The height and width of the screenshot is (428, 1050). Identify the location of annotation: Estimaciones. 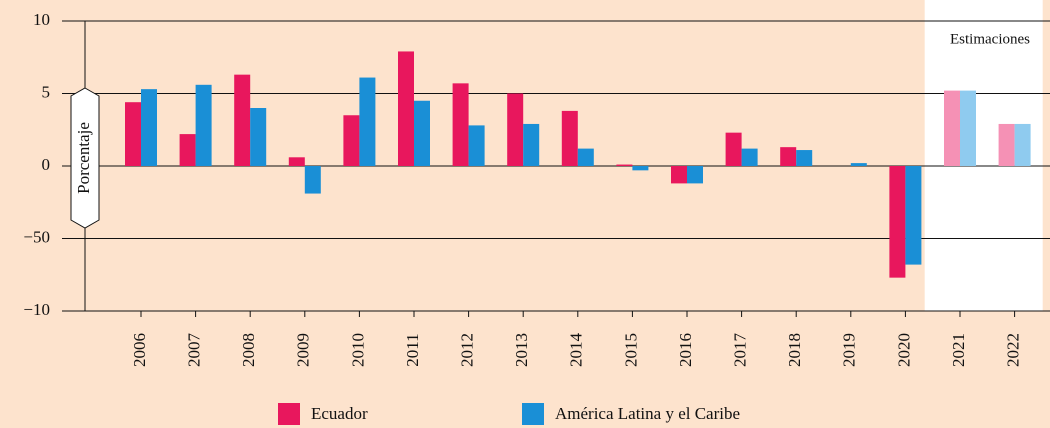
(990, 39).